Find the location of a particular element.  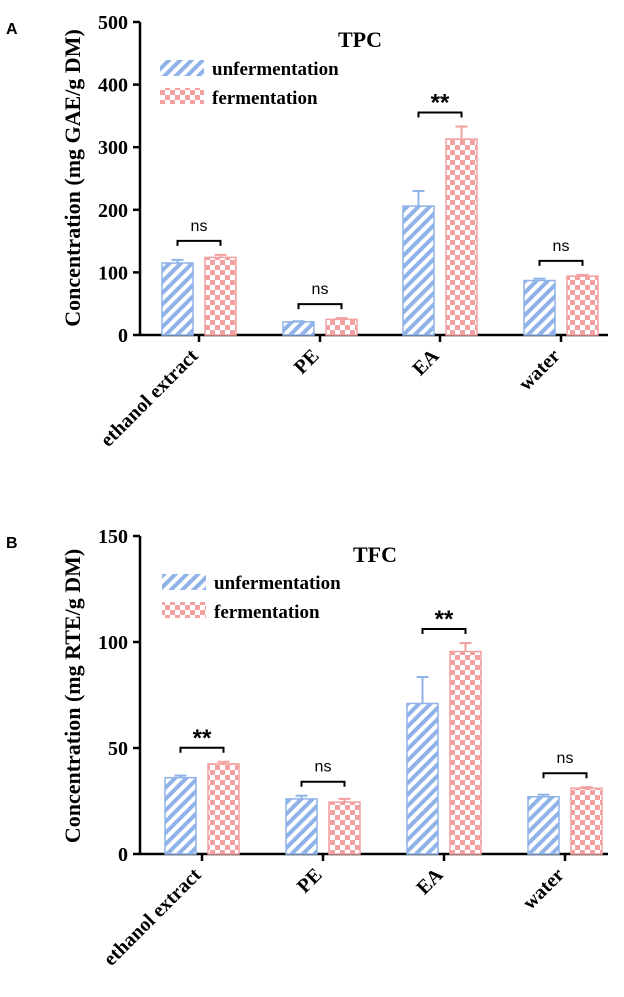

panel-label: B is located at coordinates (12, 543).